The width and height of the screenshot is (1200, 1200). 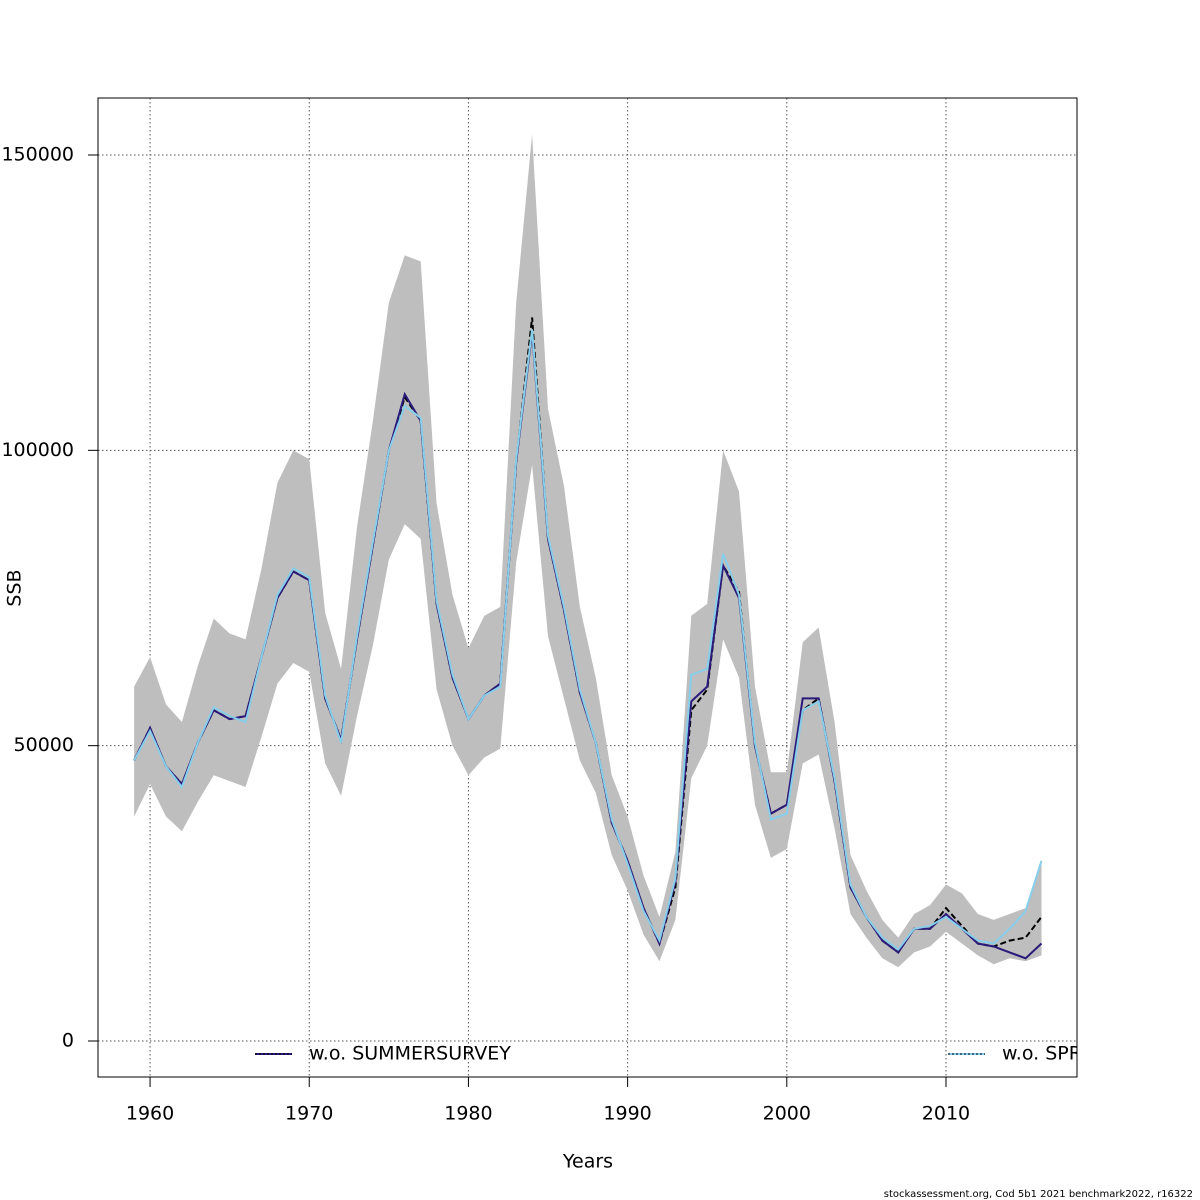 I want to click on x-tick-label: 1970, so click(x=309, y=1114).